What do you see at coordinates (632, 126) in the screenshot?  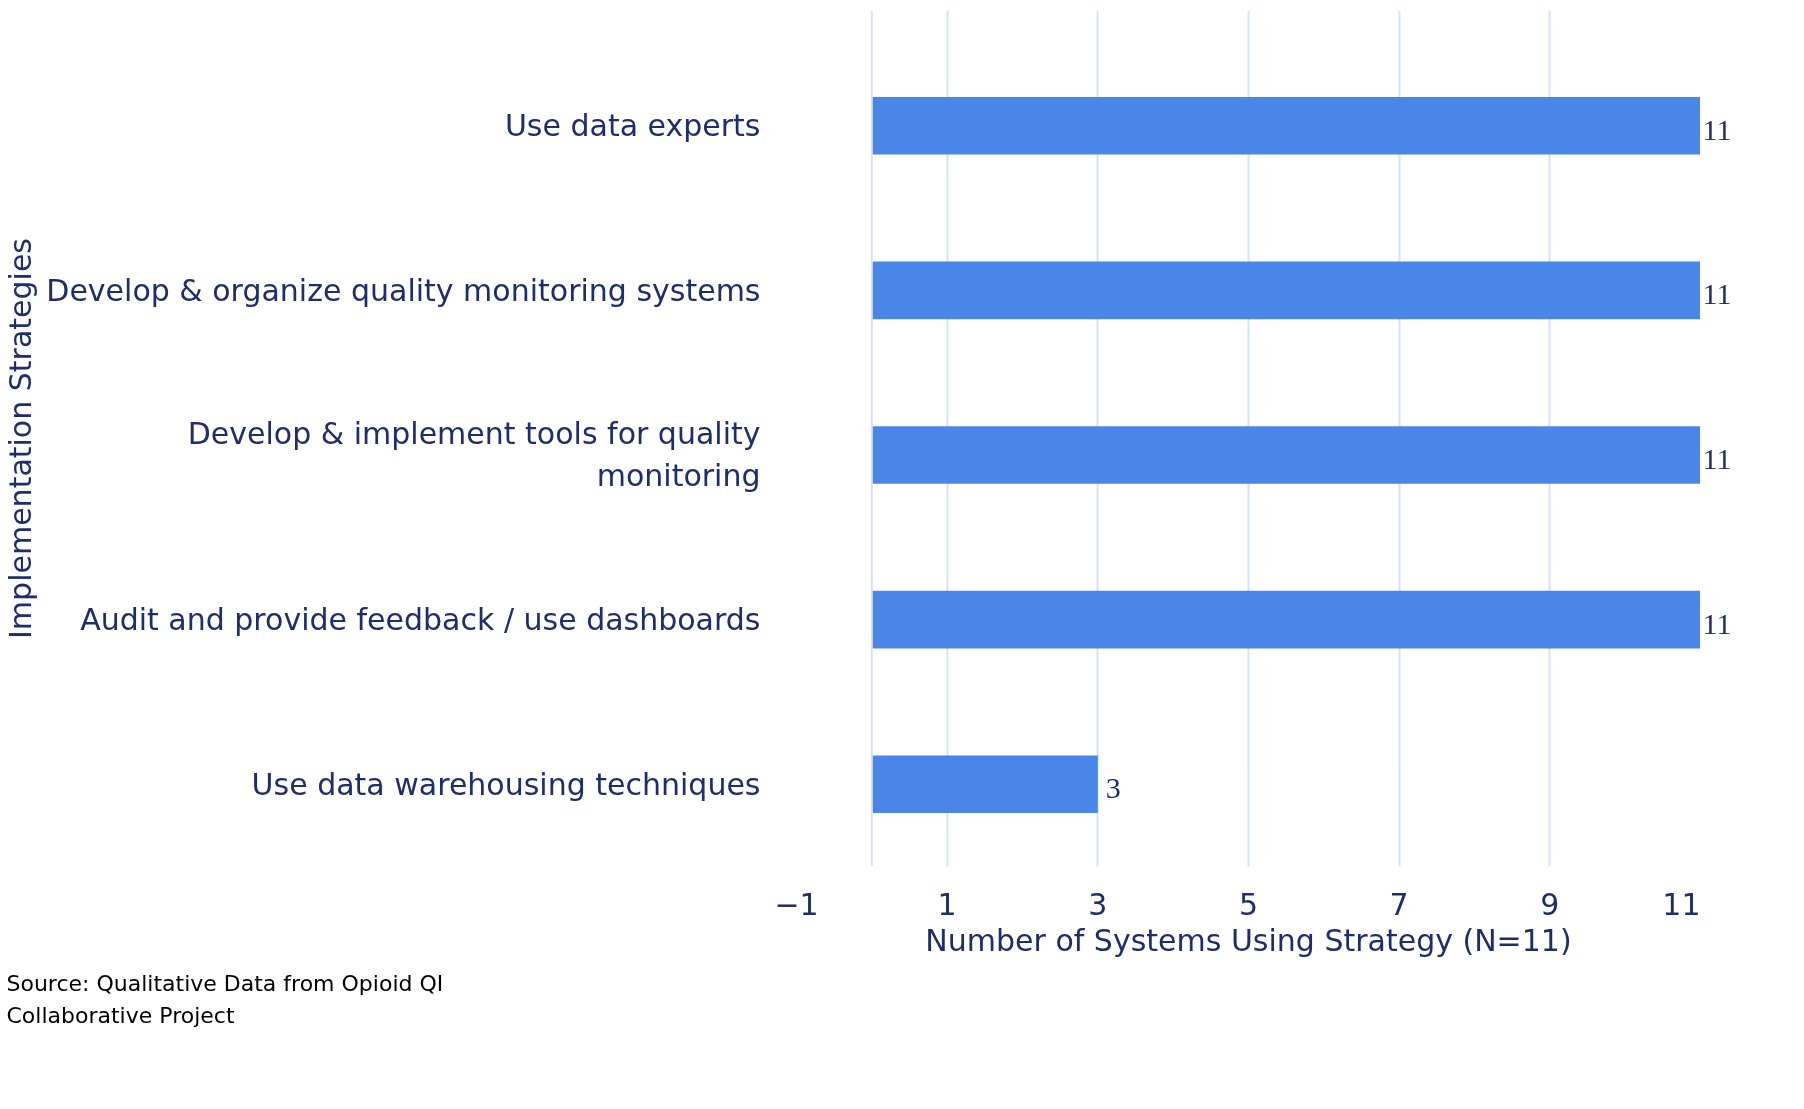 I see `y-tick-label: Use data experts` at bounding box center [632, 126].